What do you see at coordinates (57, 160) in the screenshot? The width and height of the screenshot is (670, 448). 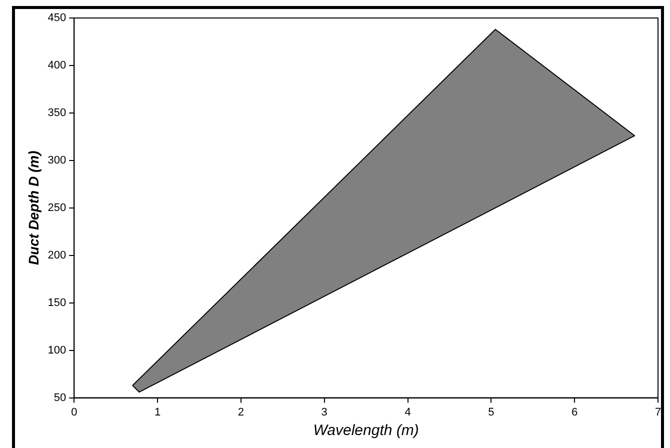 I see `y-tick-label: 300` at bounding box center [57, 160].